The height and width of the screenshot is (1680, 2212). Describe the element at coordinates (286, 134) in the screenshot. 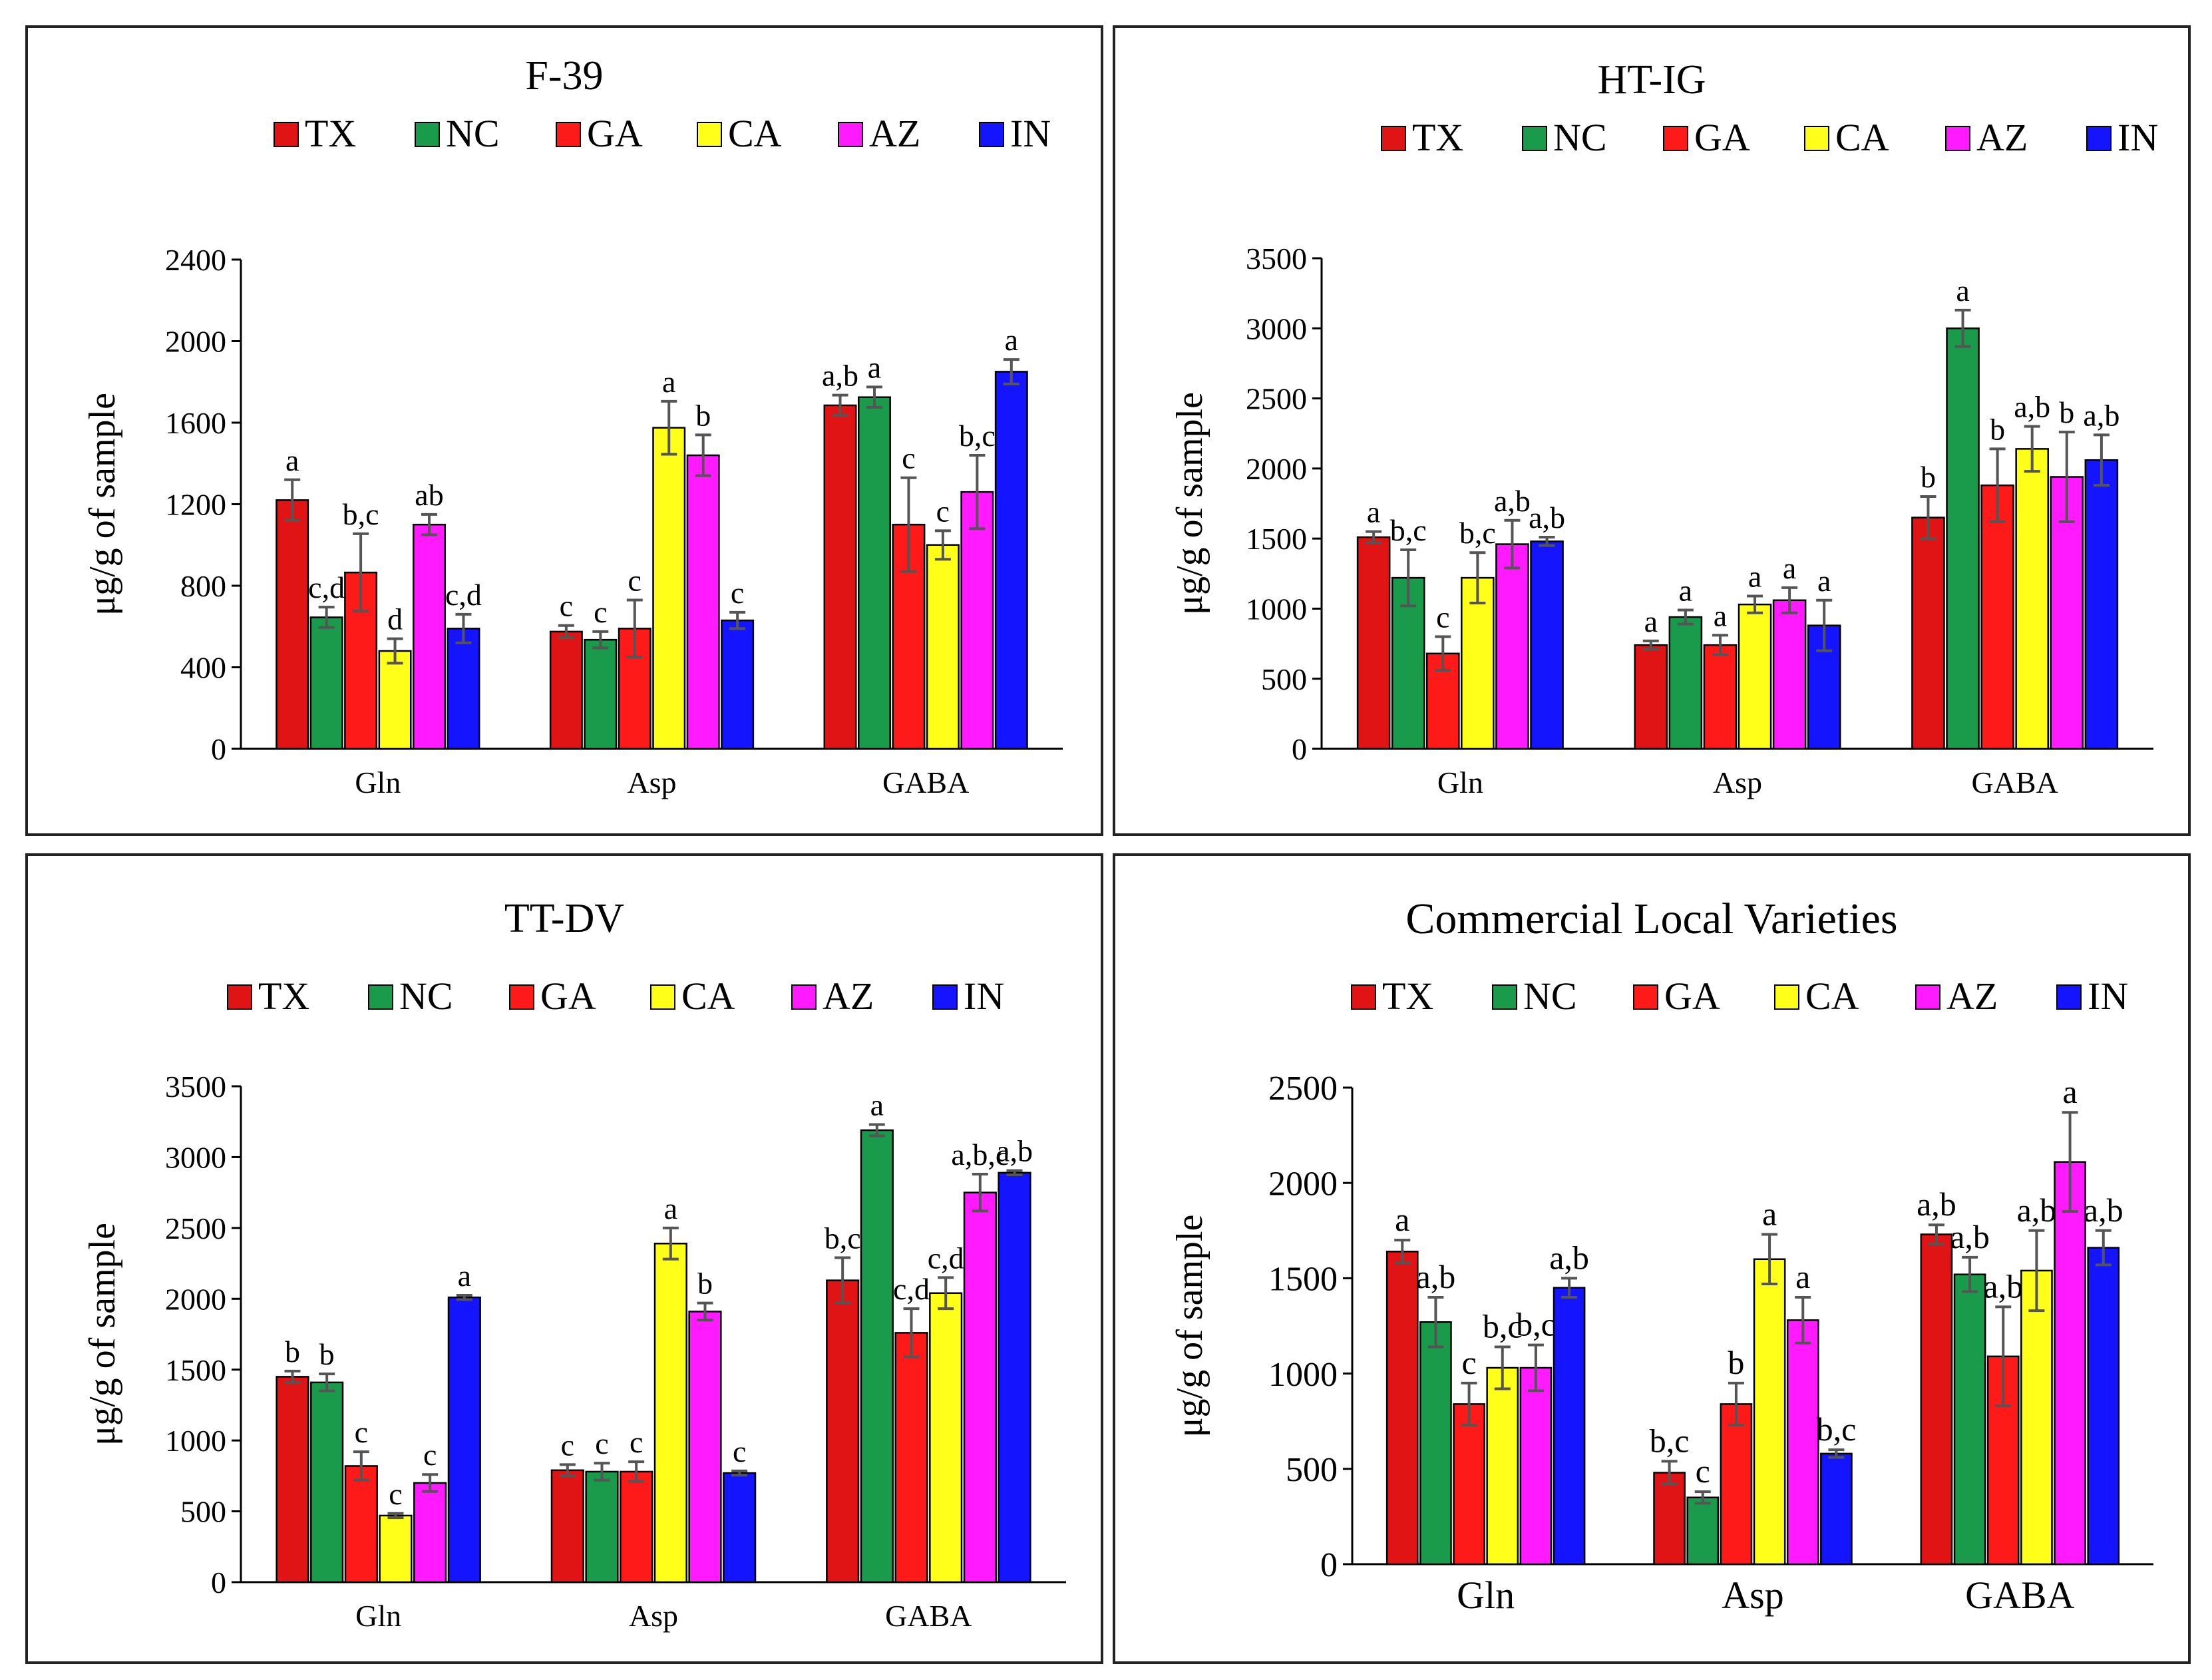

I see `legend-swatch-tx` at that location.